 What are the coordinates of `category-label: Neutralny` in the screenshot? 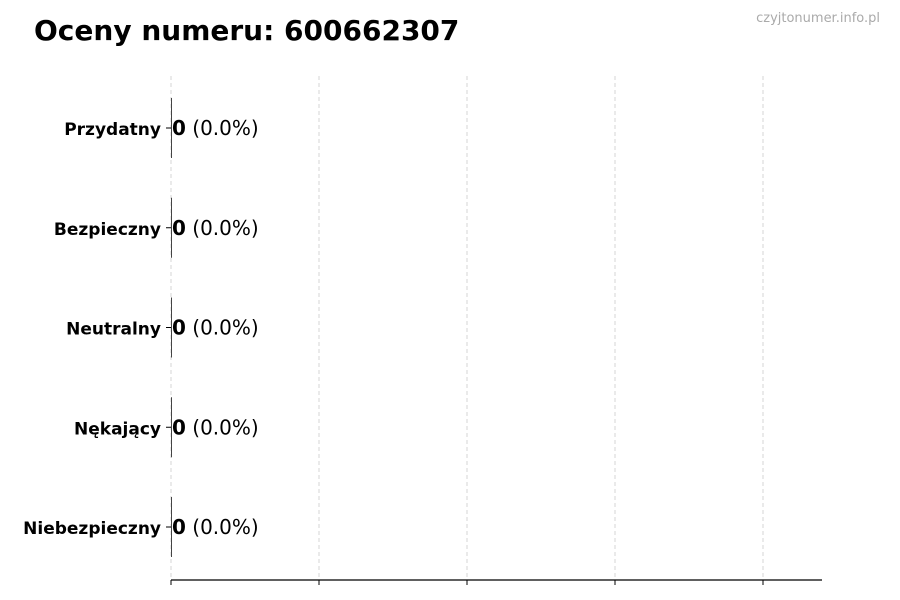 It's located at (113, 330).